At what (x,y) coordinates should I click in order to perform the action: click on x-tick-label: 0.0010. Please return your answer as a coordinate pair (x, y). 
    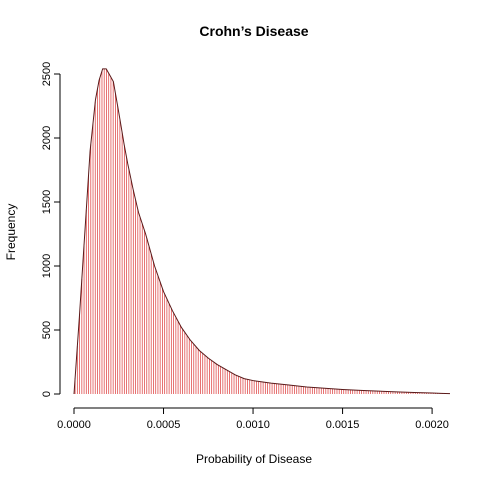
    Looking at the image, I should click on (253, 425).